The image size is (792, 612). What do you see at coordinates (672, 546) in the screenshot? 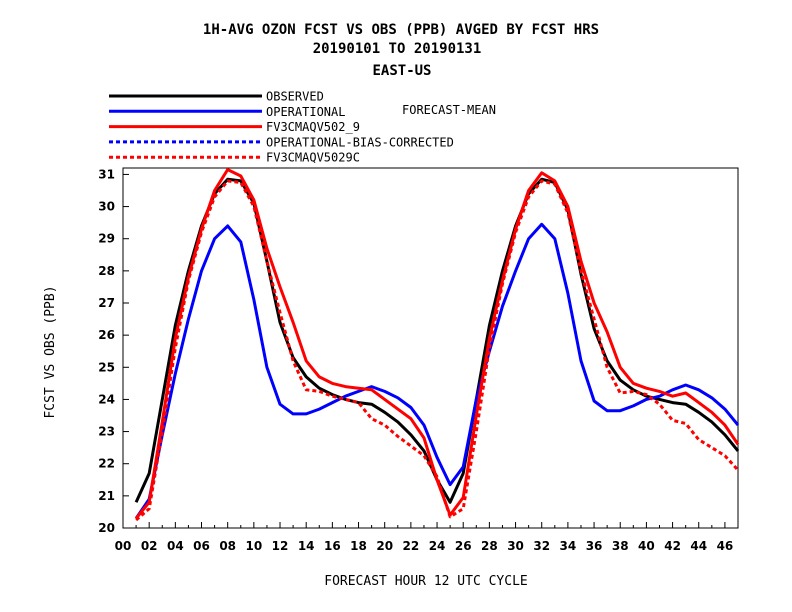
I see `x-tick-label: 42` at bounding box center [672, 546].